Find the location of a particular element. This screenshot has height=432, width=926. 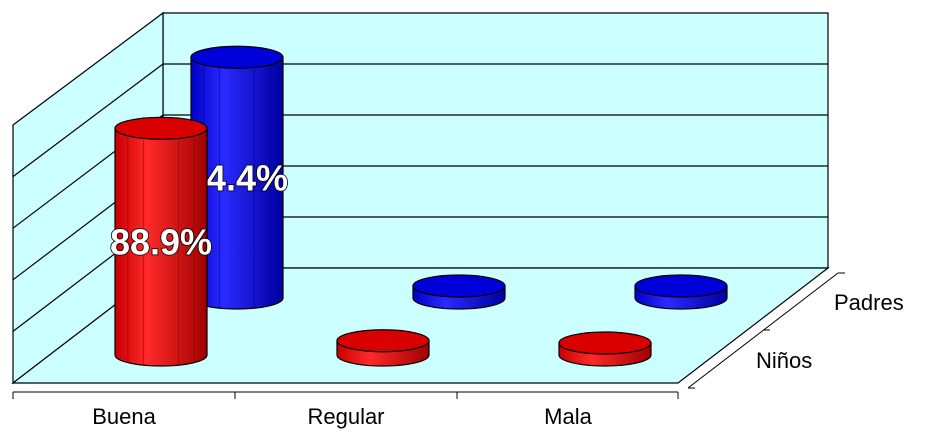

x-tick-label-regular: Regular is located at coordinates (345, 416).